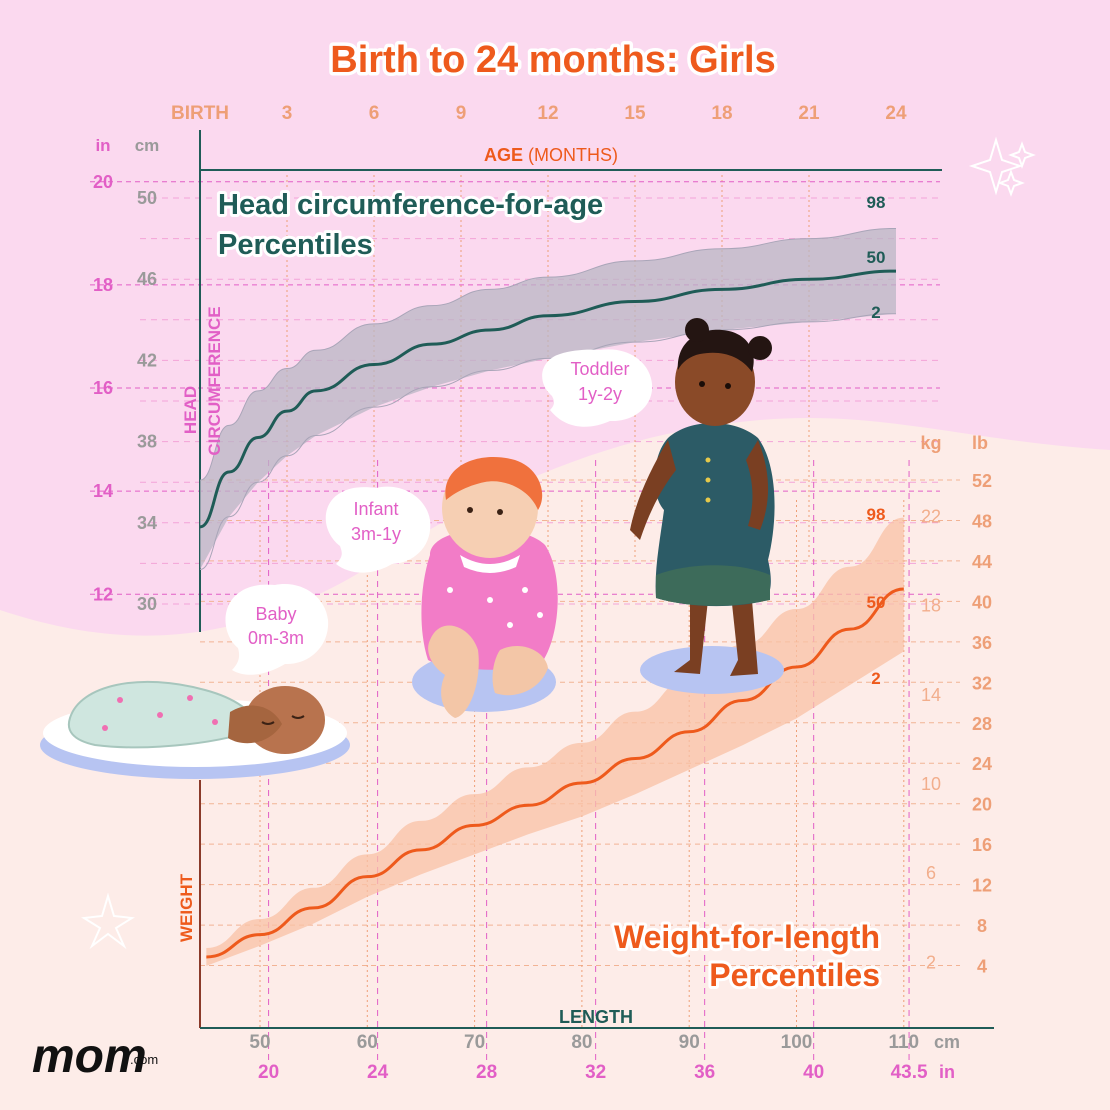  What do you see at coordinates (276, 638) in the screenshot?
I see `baby-bubble-line2: 0m-3m` at bounding box center [276, 638].